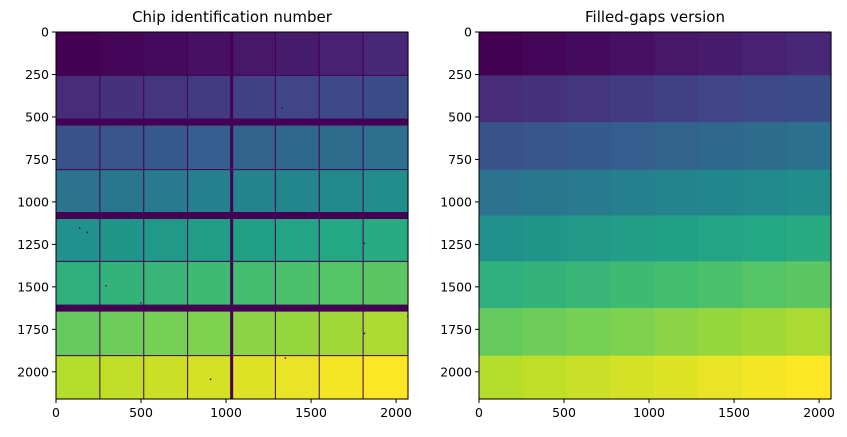  I want to click on module-column-gap, so click(232, 215).